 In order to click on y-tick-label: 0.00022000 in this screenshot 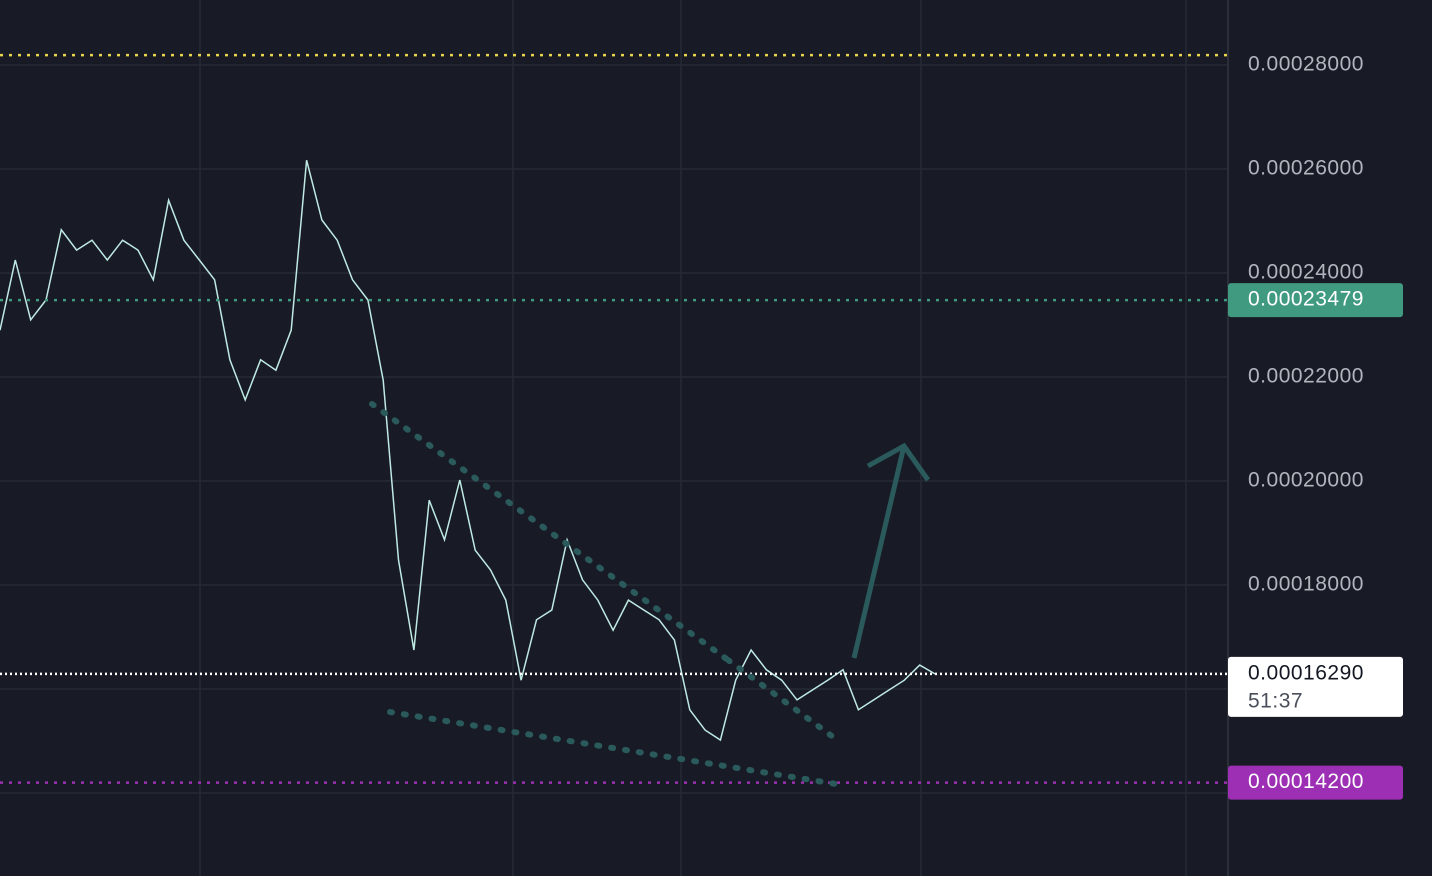, I will do `click(1306, 376)`.